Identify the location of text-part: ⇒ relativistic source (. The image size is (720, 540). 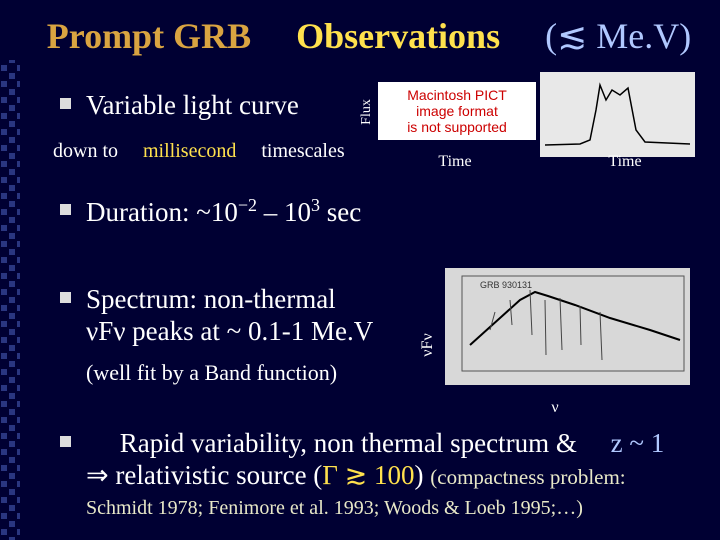
(204, 475).